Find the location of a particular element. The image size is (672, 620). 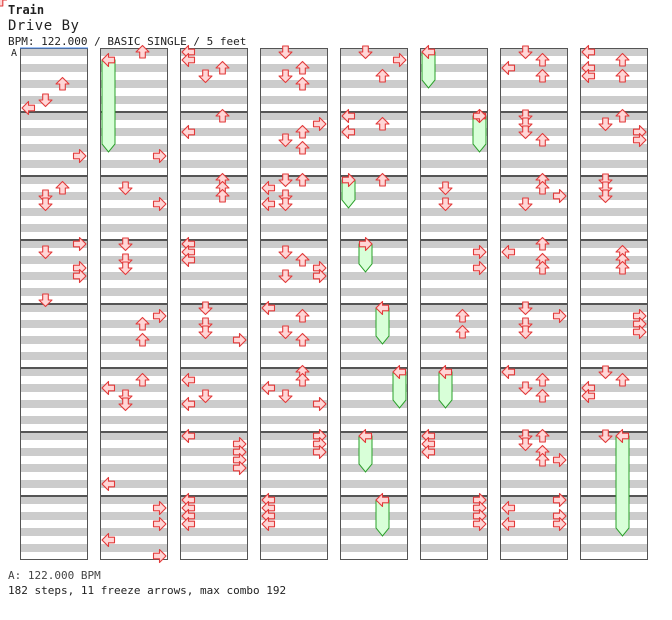

freeze-body is located at coordinates (622, 486).